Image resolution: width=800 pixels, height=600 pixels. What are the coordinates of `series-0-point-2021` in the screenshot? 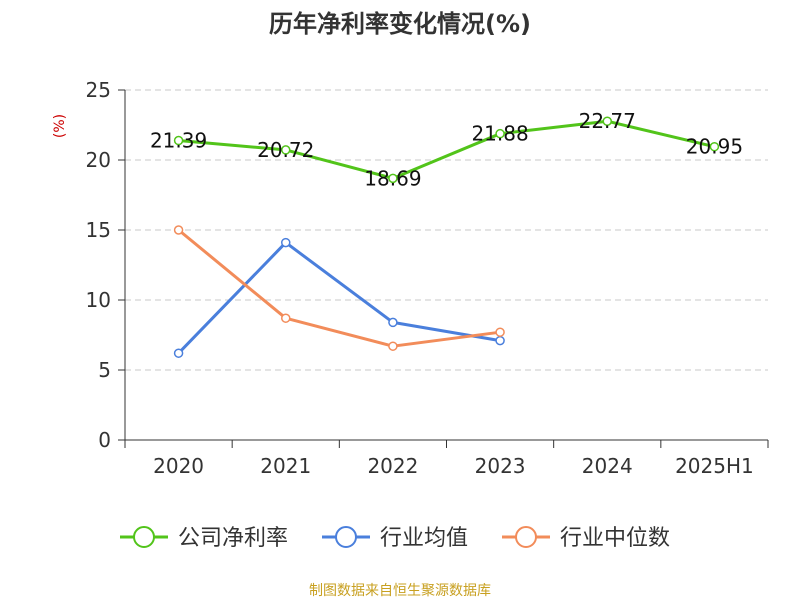 It's located at (286, 150).